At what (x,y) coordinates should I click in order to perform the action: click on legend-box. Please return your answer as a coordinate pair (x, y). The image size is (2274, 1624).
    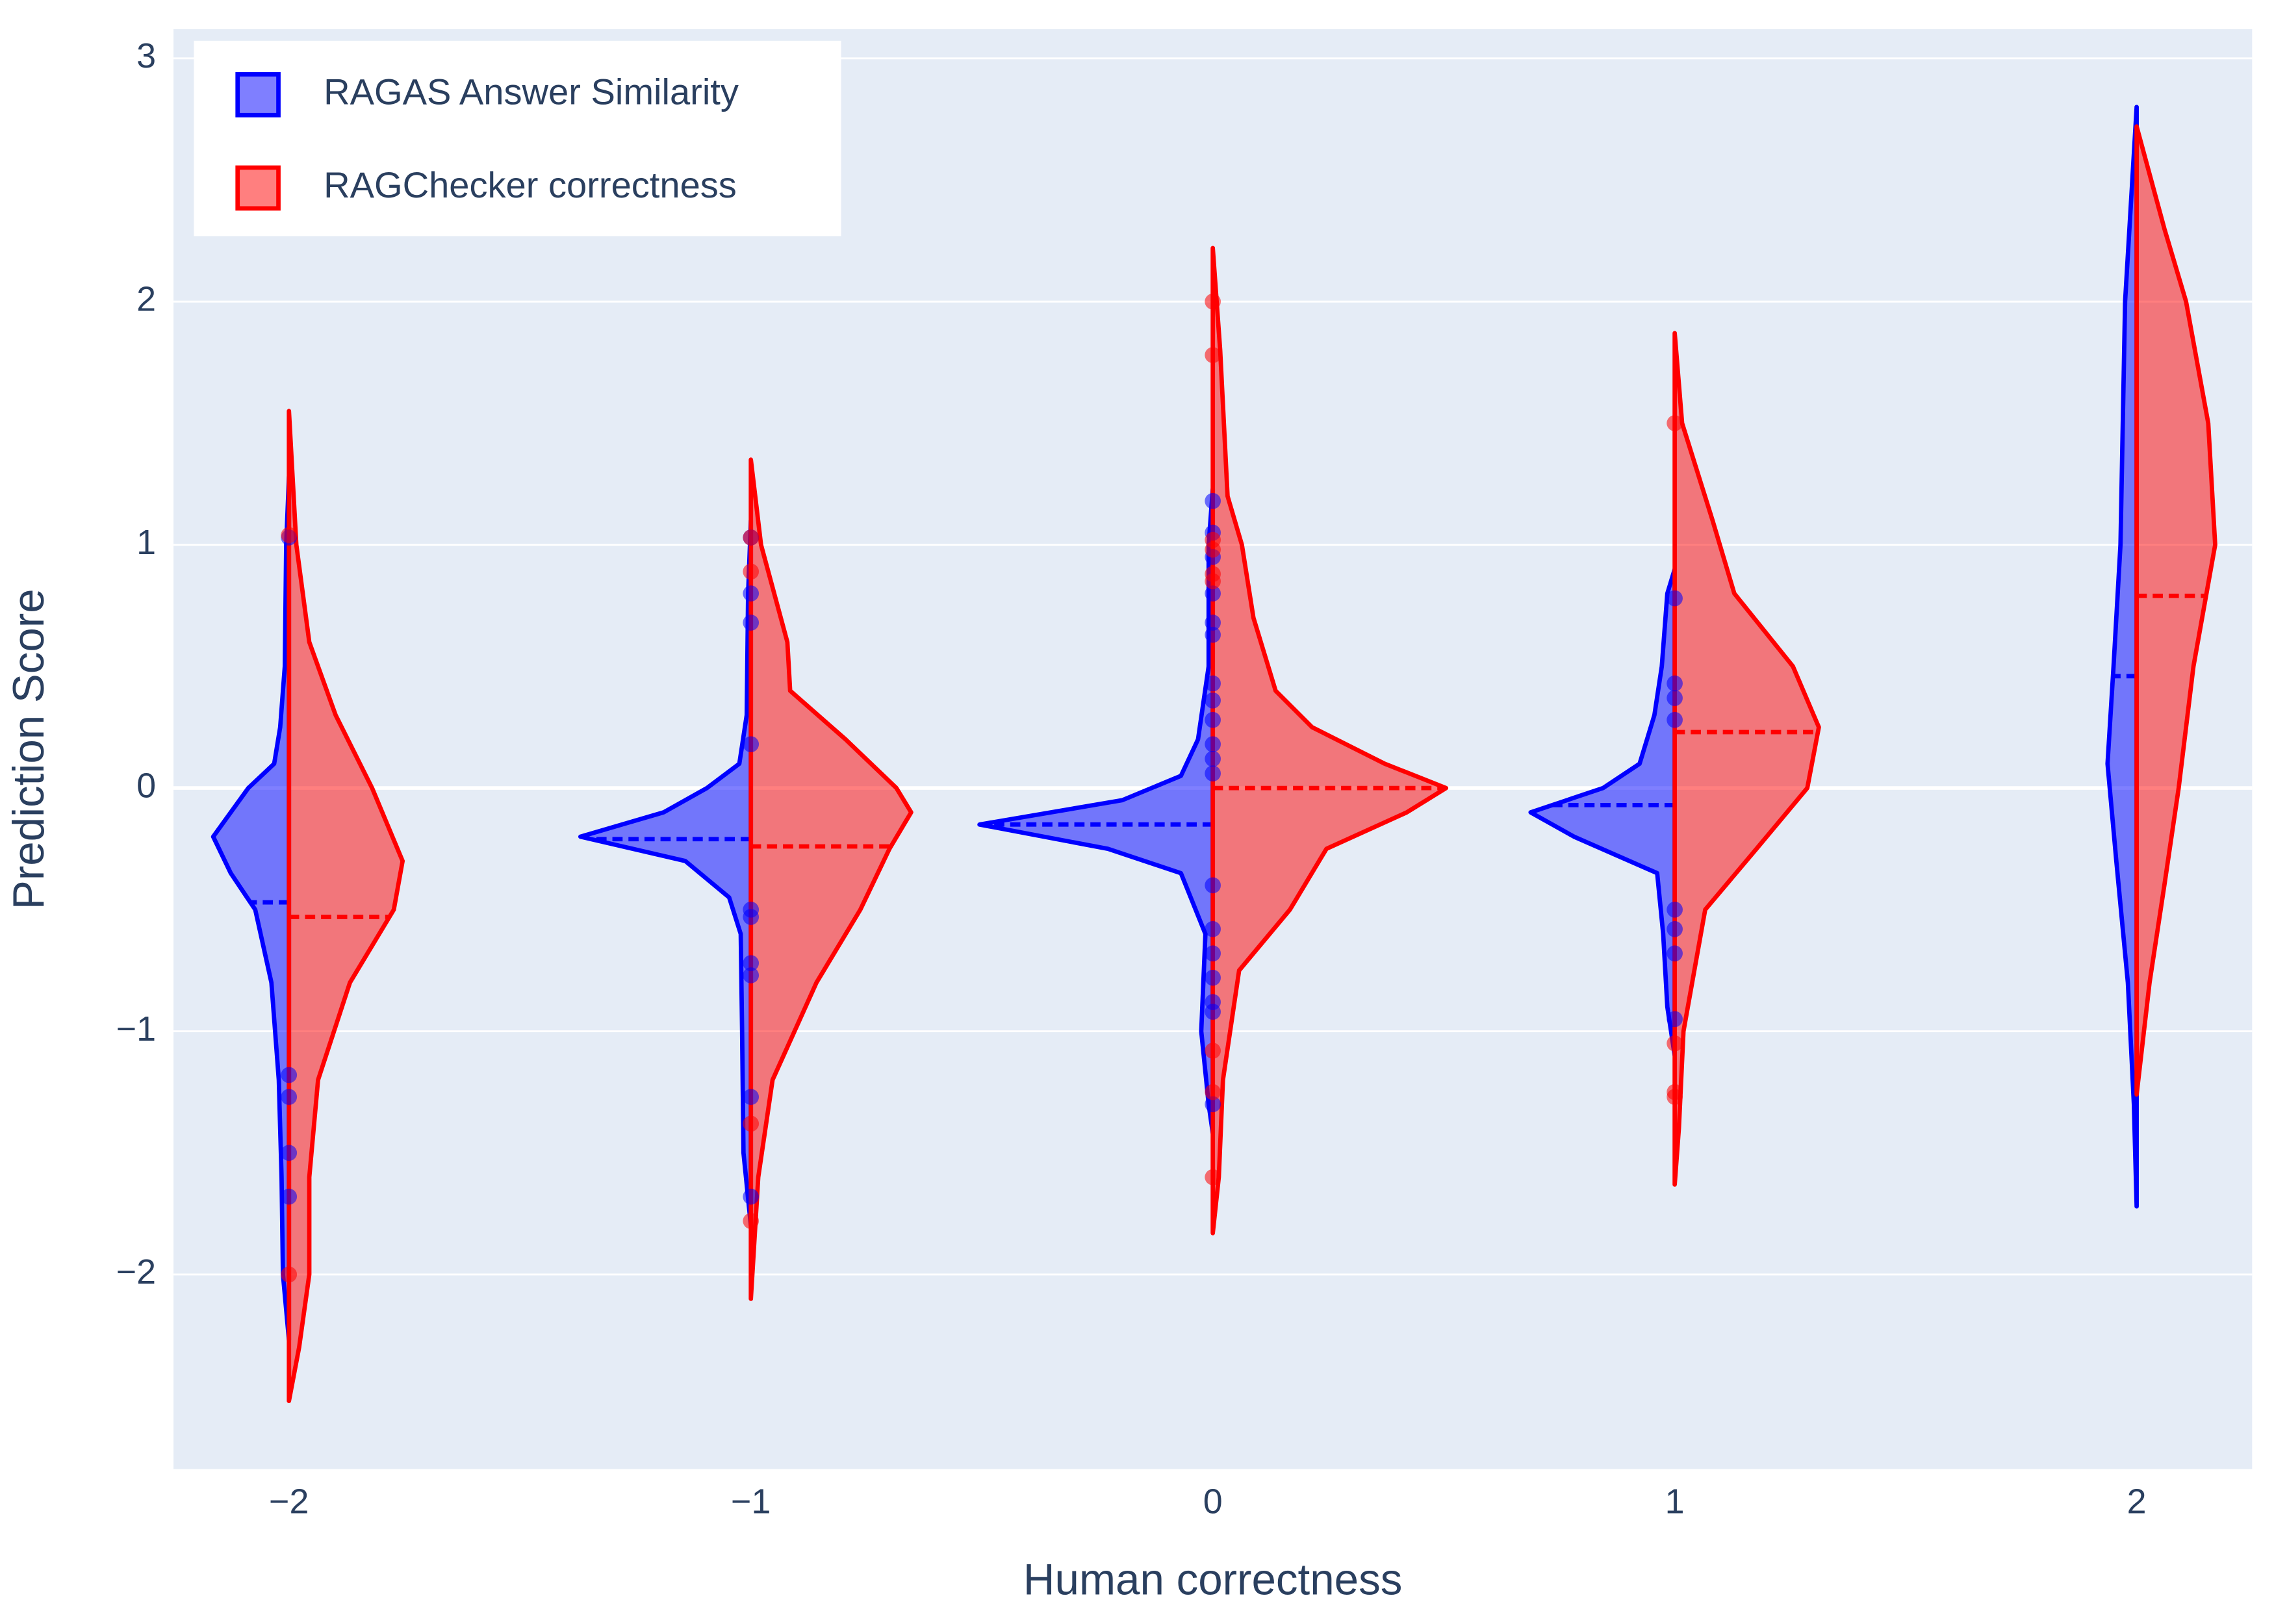
    Looking at the image, I should click on (517, 138).